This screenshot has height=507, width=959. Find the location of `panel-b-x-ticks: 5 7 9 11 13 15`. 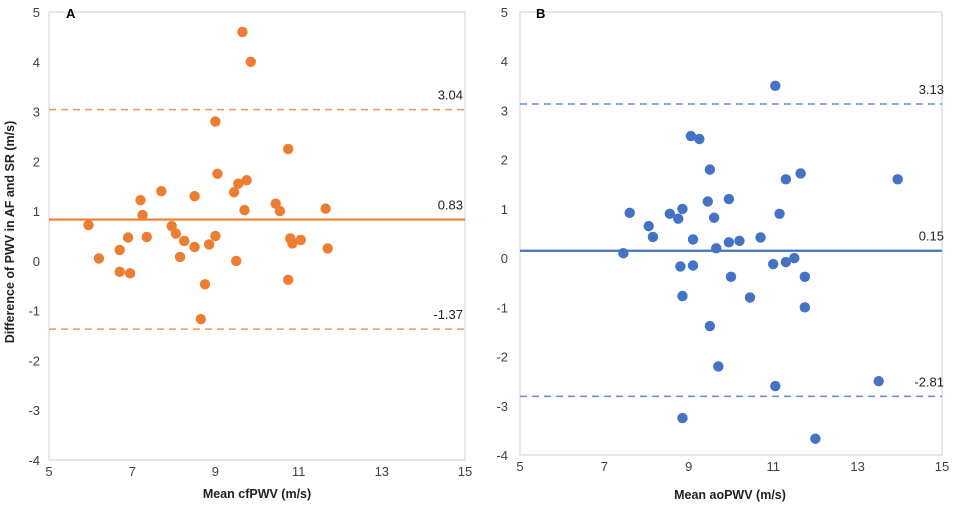

panel-b-x-ticks: 5 7 9 11 13 15 is located at coordinates (732, 466).